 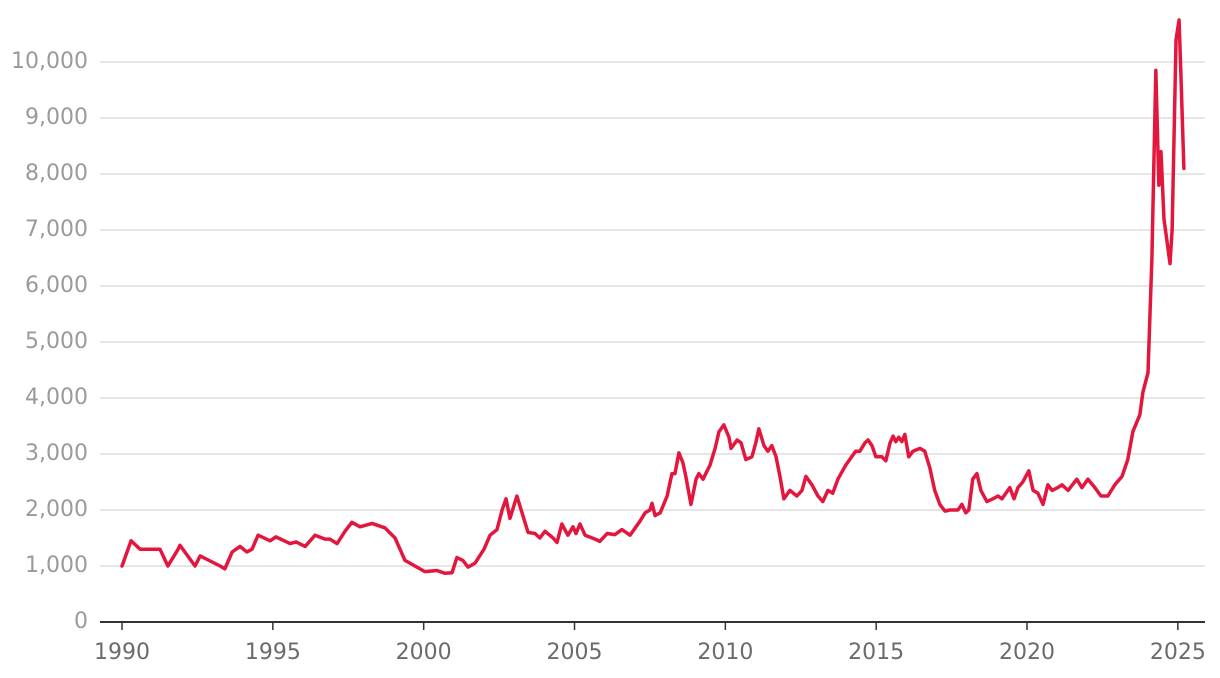 What do you see at coordinates (81, 621) in the screenshot?
I see `y-tick-label: 0` at bounding box center [81, 621].